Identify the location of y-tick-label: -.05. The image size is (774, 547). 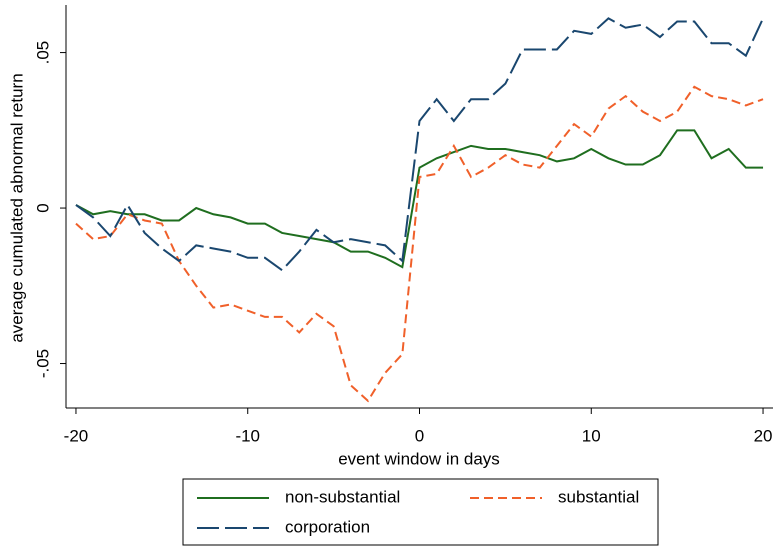
(42, 363).